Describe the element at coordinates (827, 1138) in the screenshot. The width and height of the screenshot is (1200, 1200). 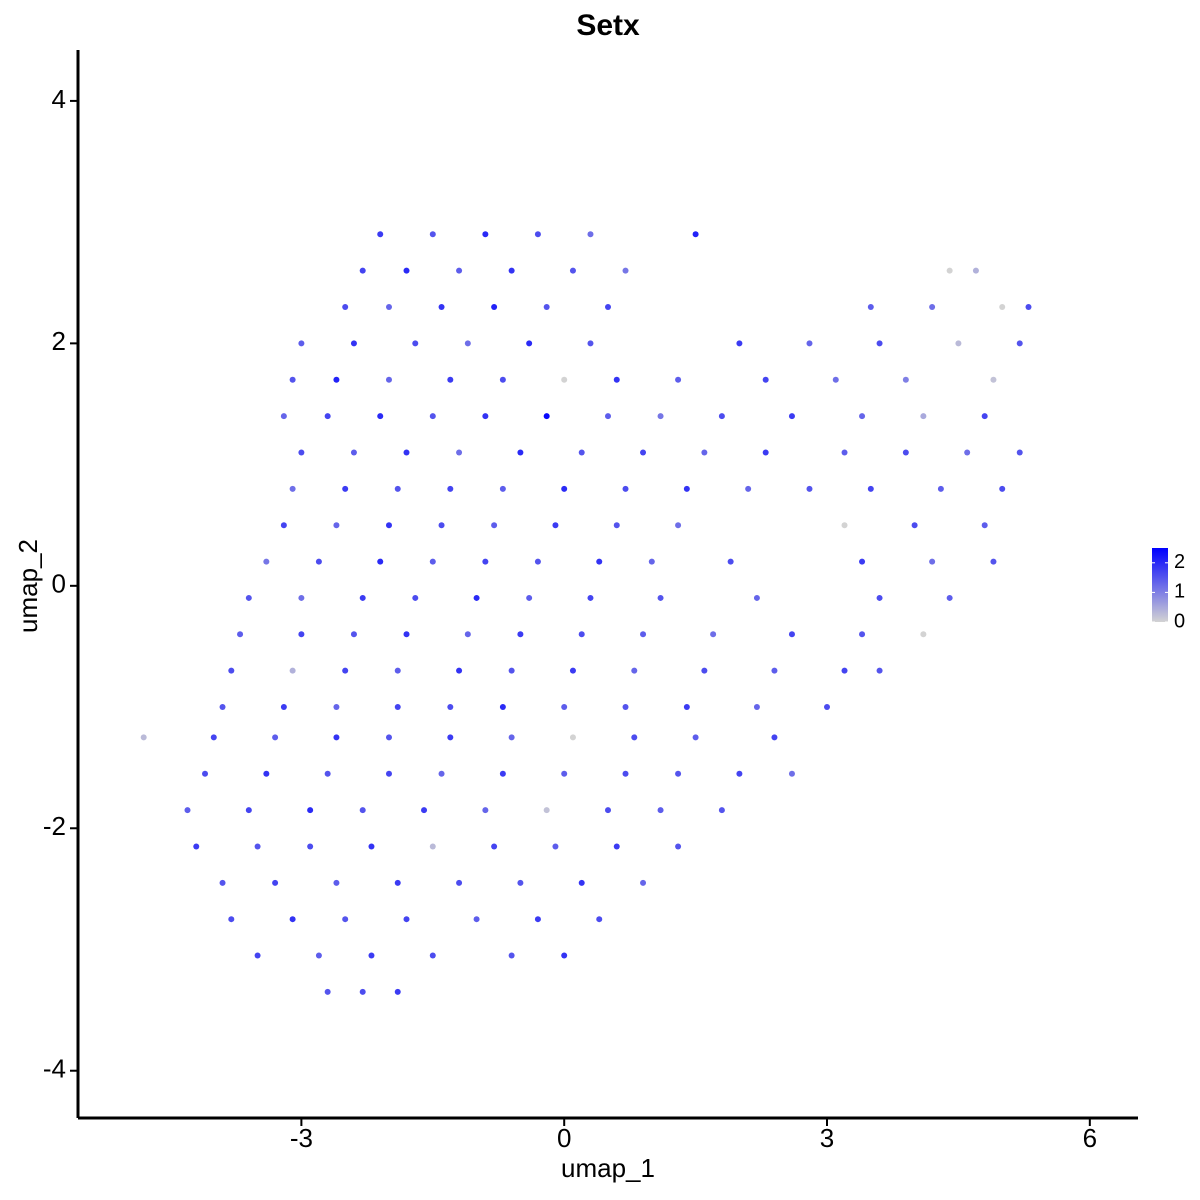
I see `x-tick-label: 3` at that location.